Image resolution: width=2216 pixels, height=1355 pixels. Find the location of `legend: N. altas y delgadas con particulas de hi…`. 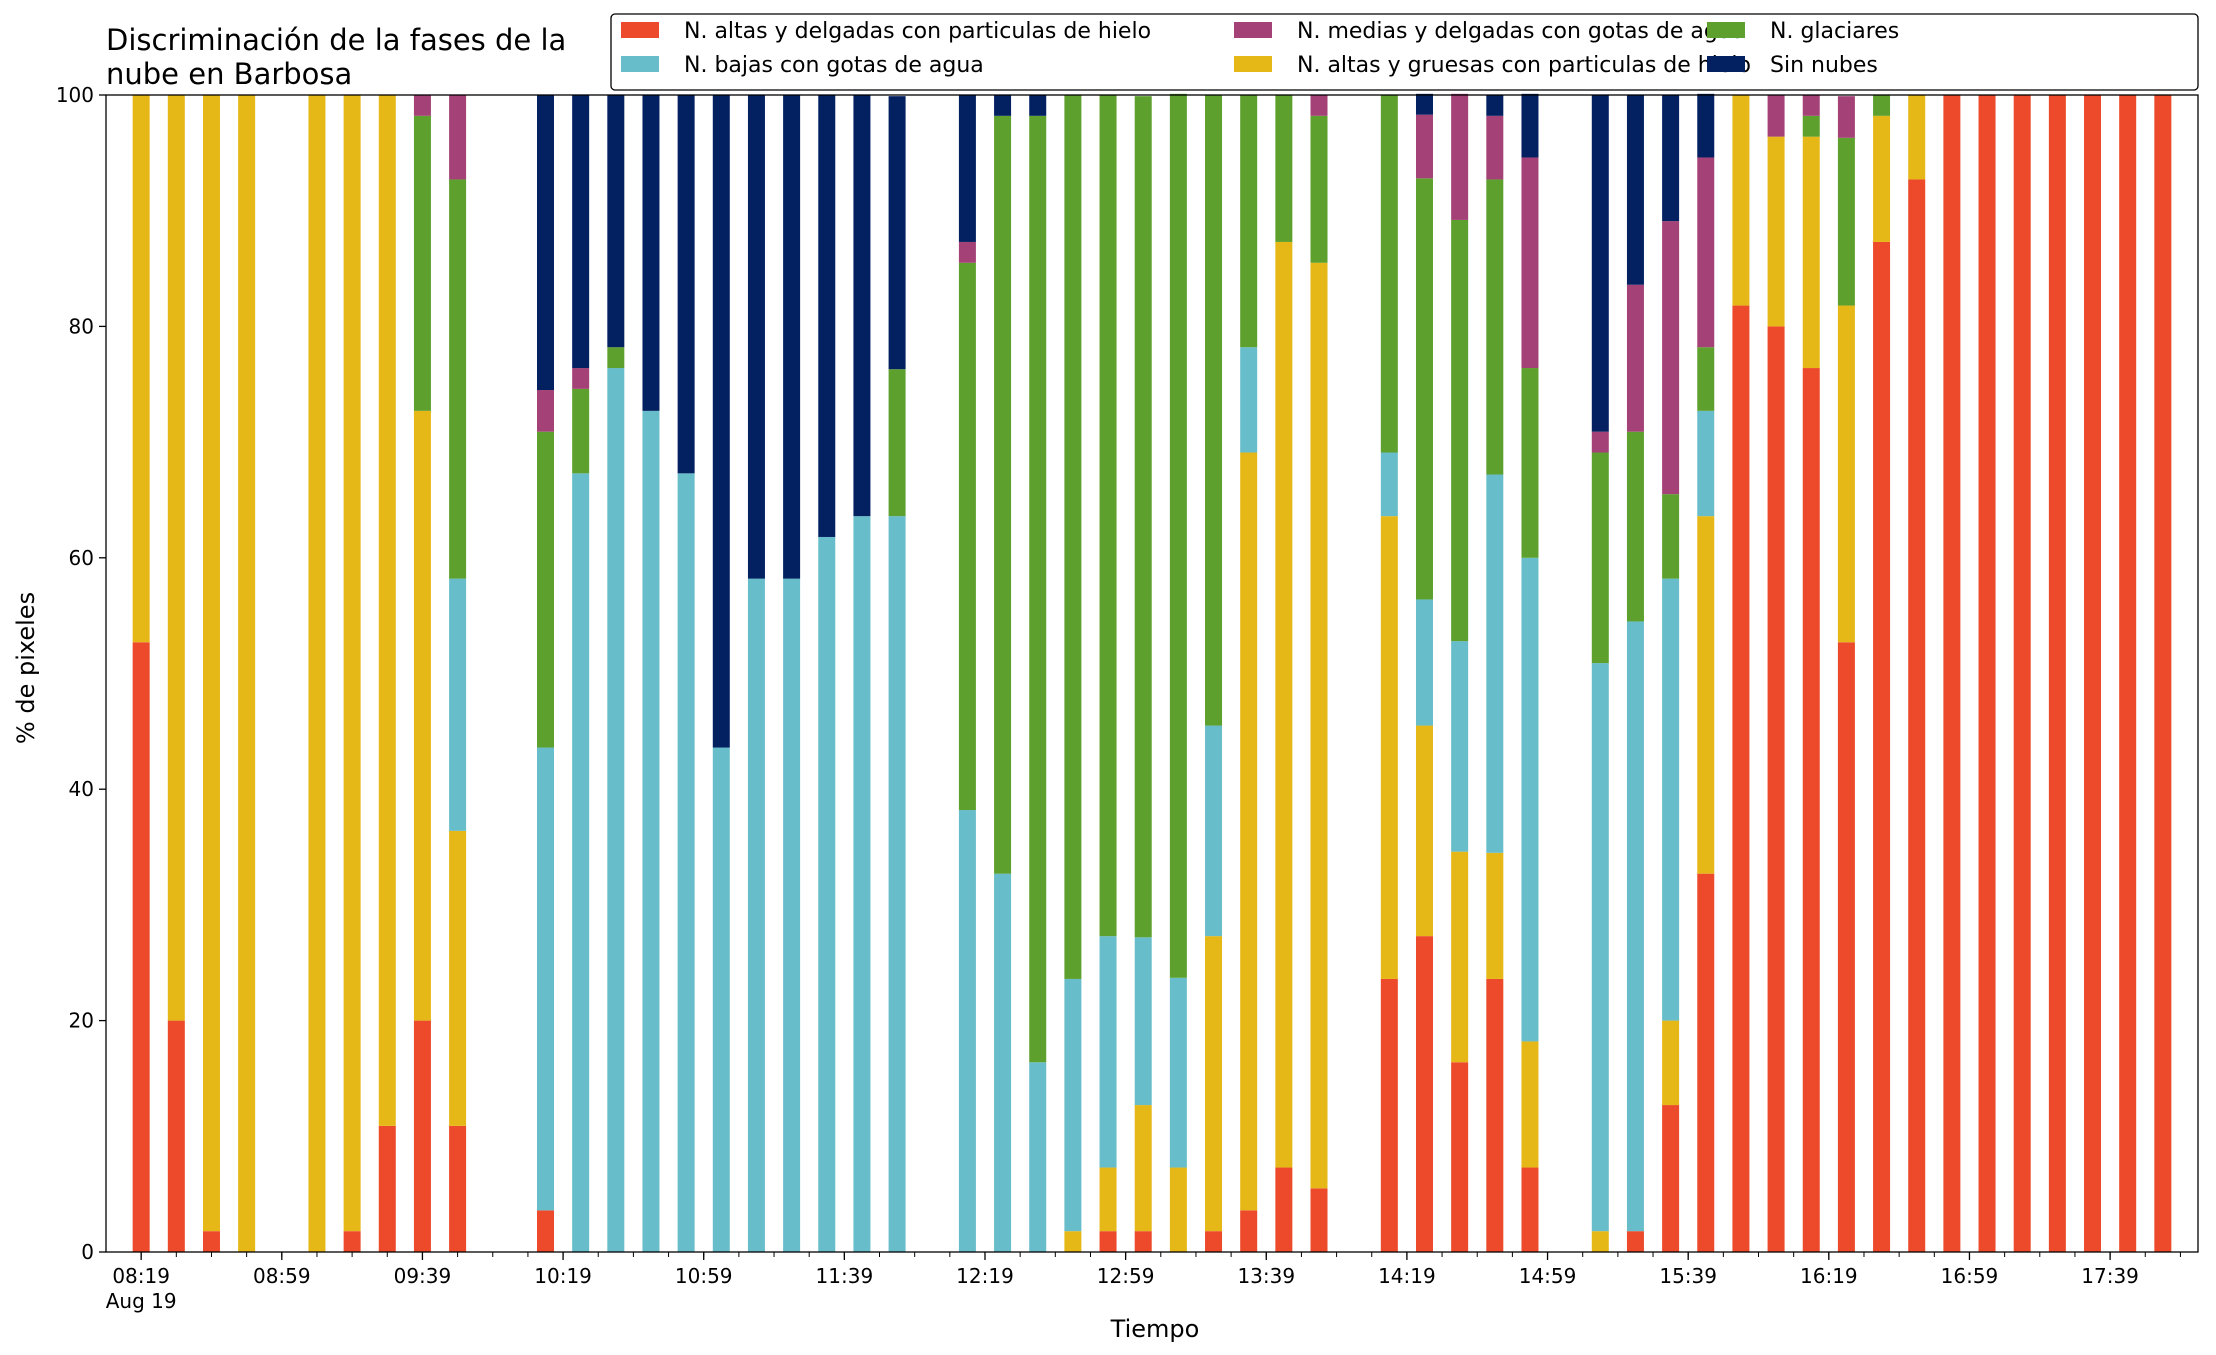

legend: N. altas y delgadas con particulas de hi… is located at coordinates (1404, 52).